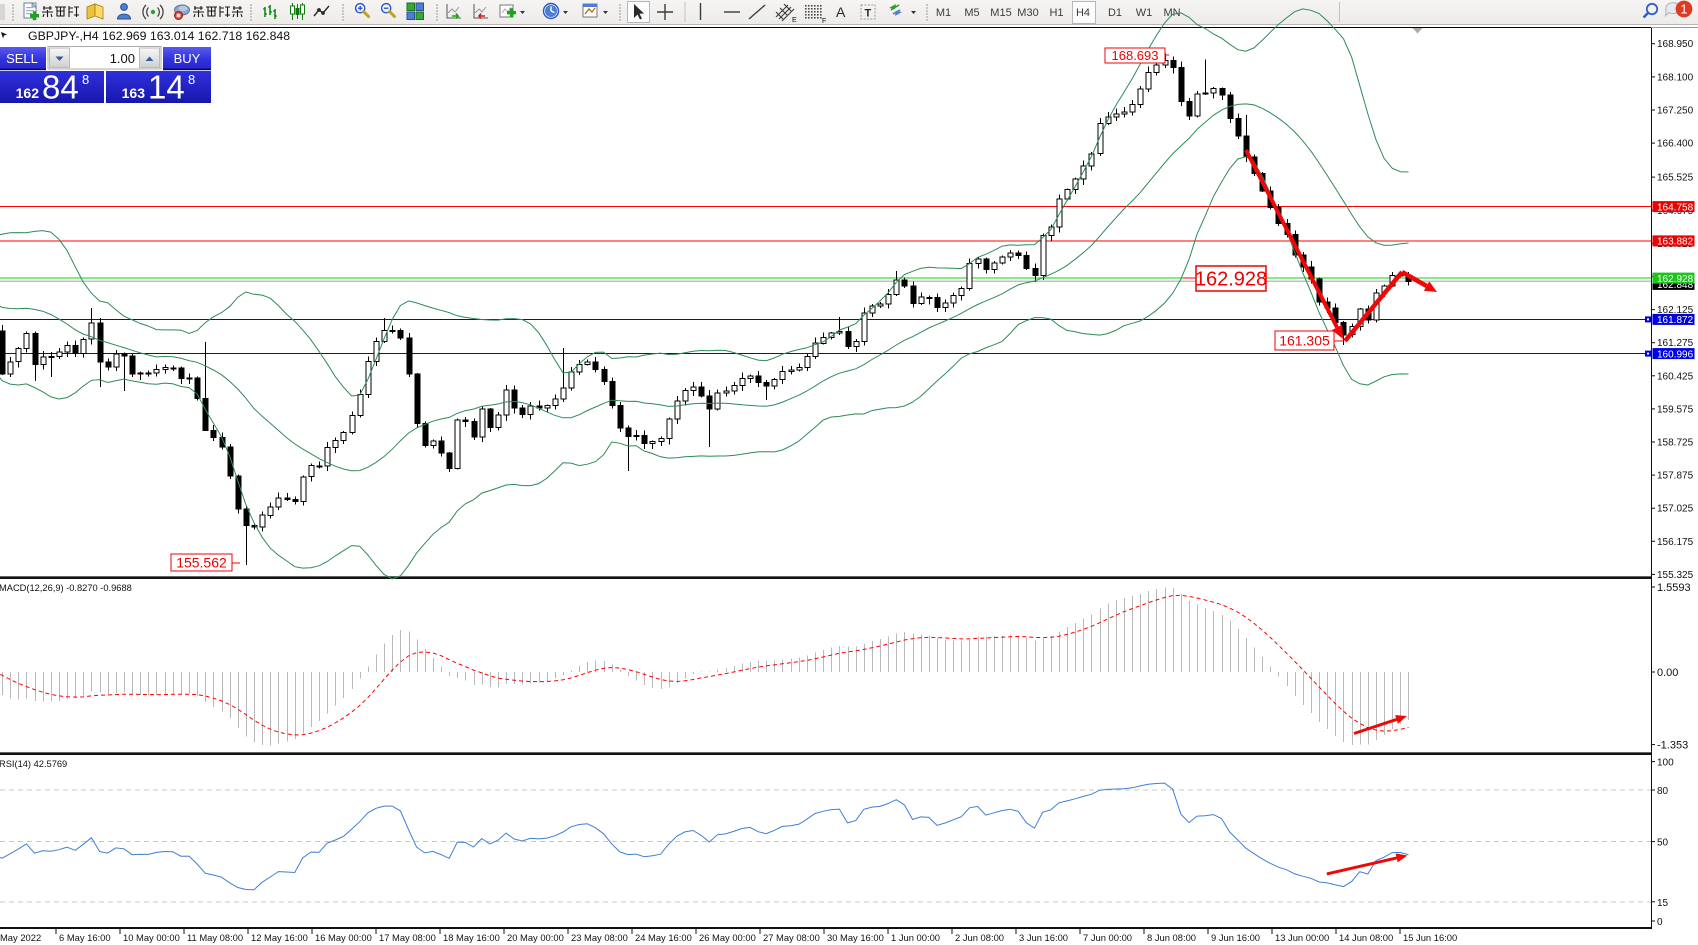 The width and height of the screenshot is (1698, 945). Describe the element at coordinates (1675, 354) in the screenshot. I see `svg-text: 160.996` at that location.